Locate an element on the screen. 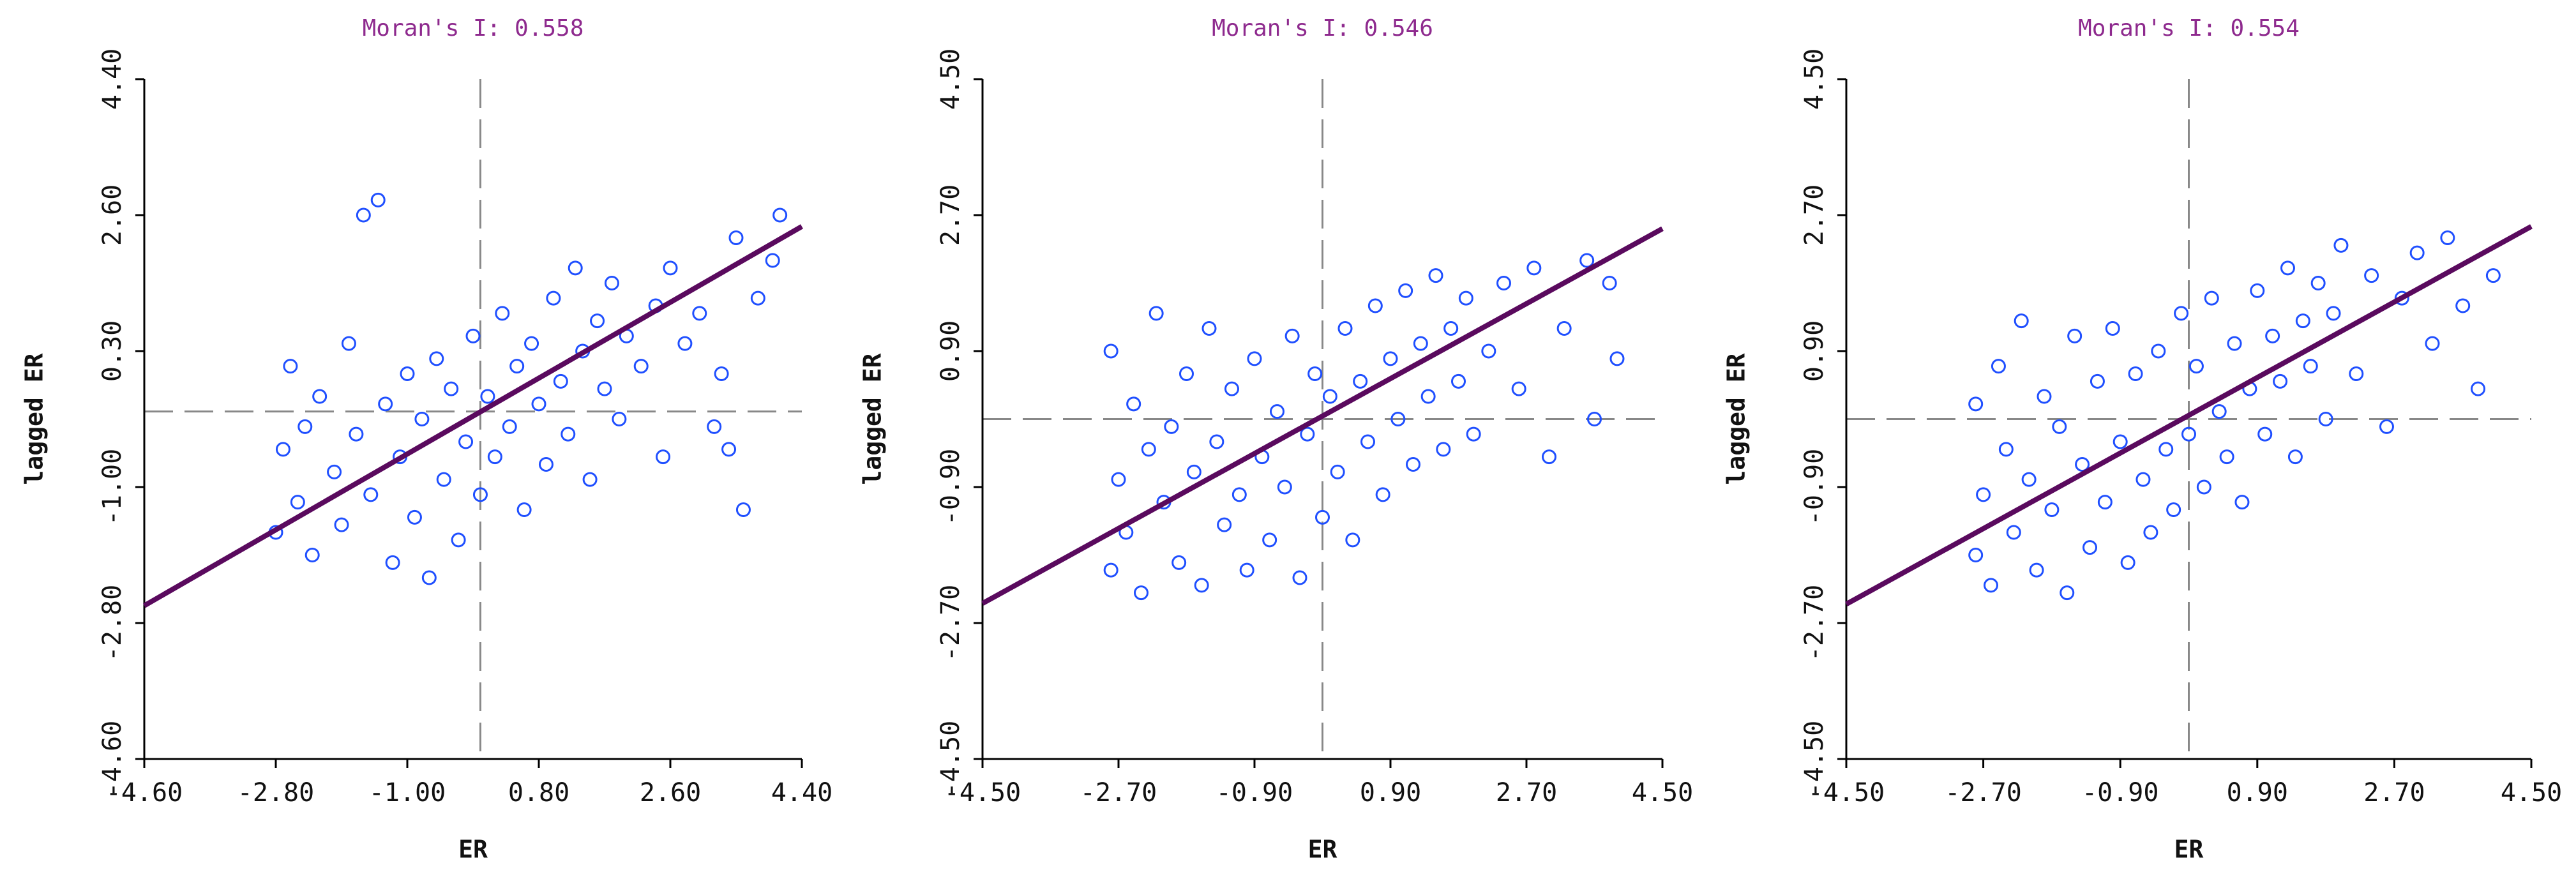 This screenshot has width=2576, height=879. chart-title: Moran's I: 0.558 is located at coordinates (473, 28).